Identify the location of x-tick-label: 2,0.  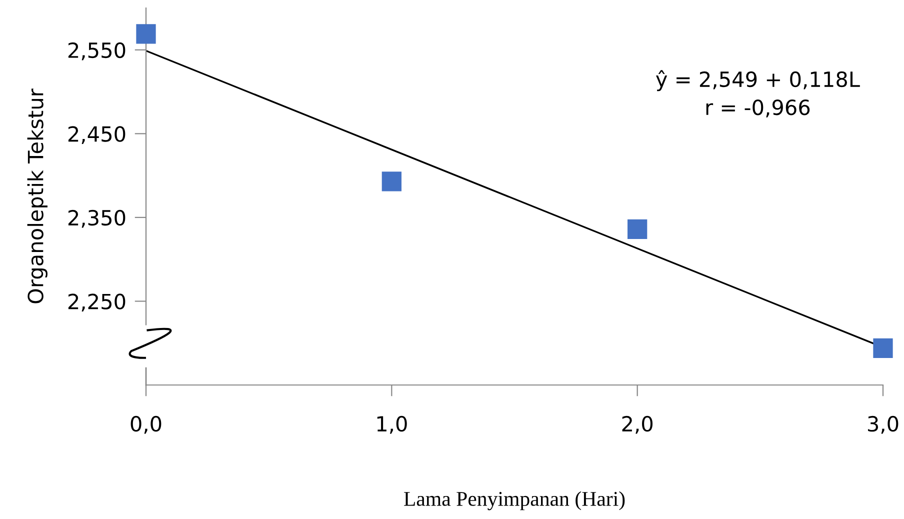
(637, 425).